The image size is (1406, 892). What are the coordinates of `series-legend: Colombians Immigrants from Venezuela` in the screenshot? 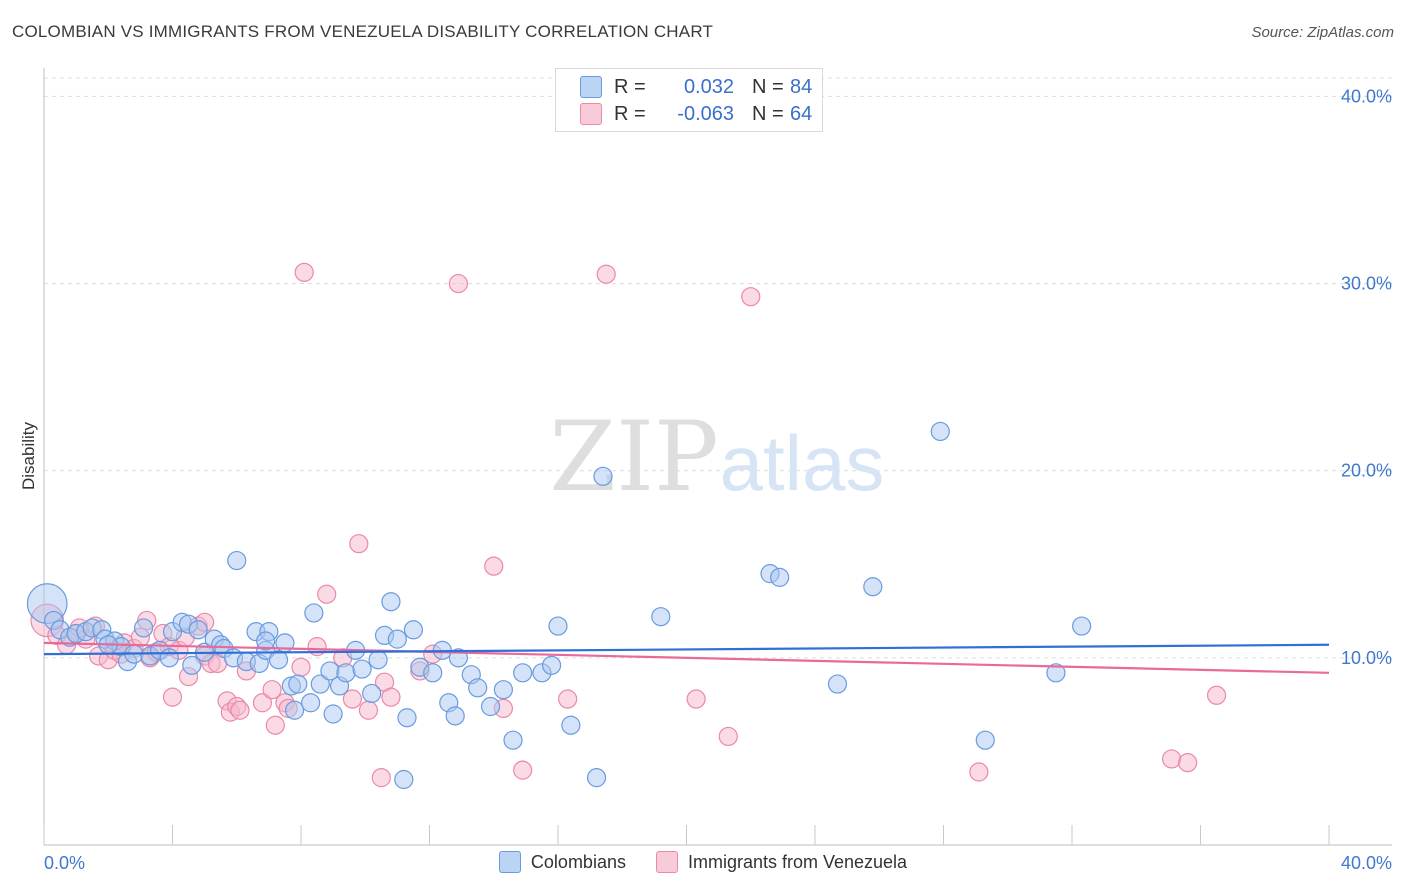 It's located at (703, 862).